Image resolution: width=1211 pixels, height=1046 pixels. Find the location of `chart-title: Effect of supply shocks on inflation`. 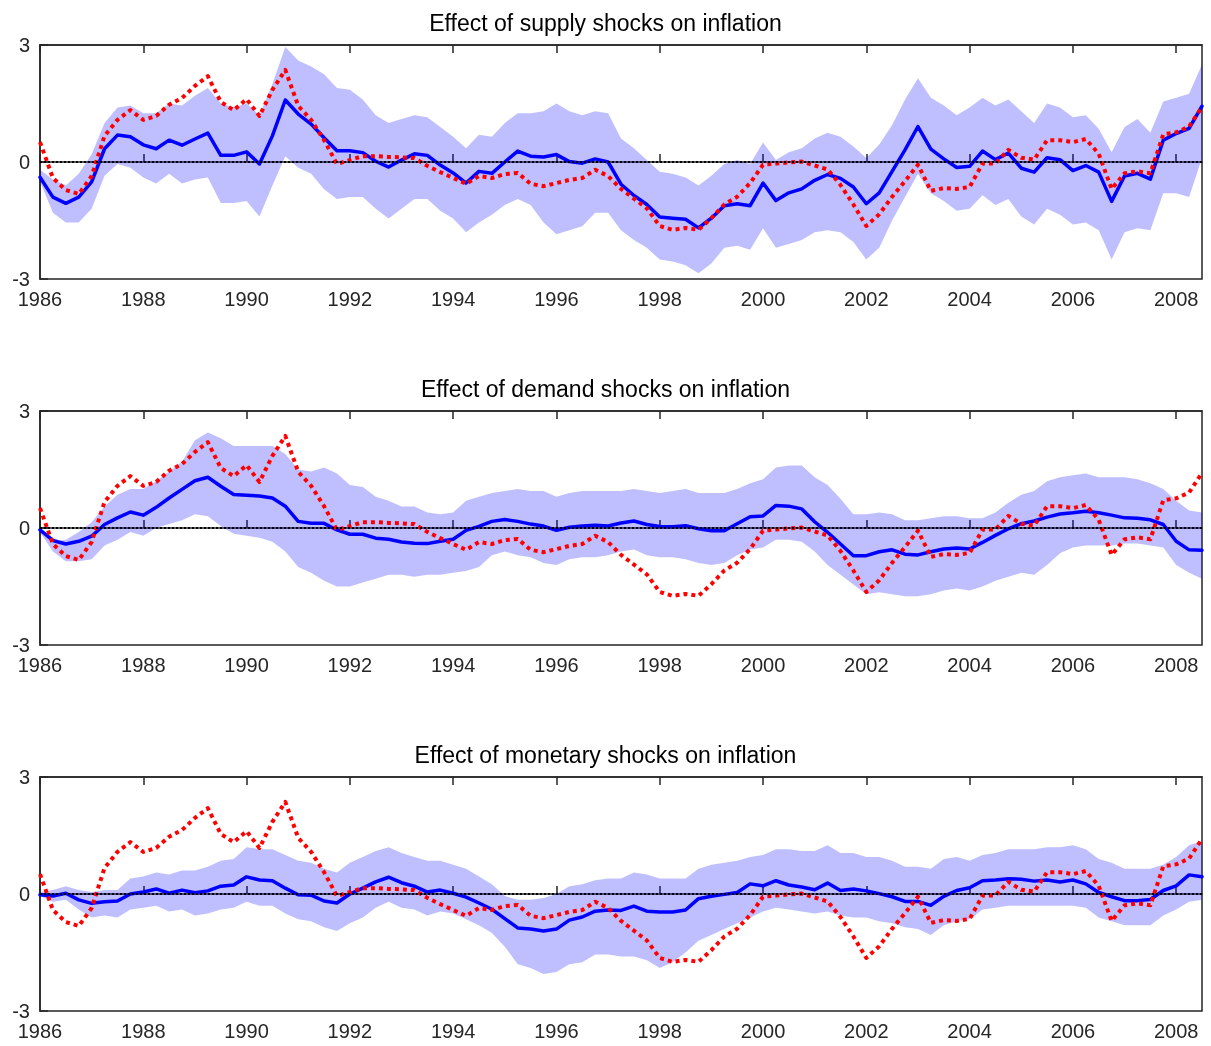

chart-title: Effect of supply shocks on inflation is located at coordinates (605, 22).